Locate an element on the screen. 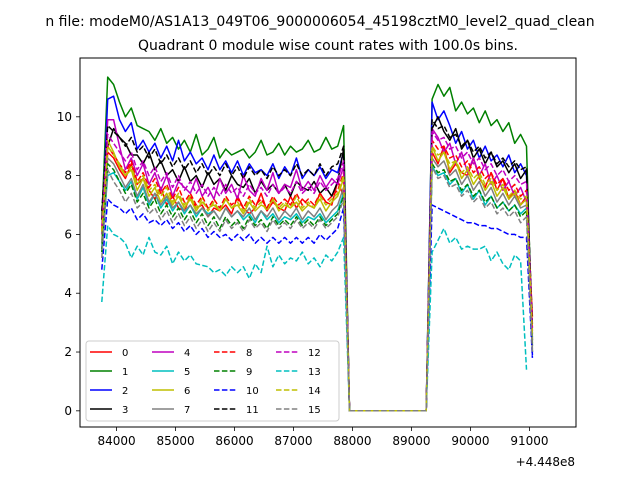 The width and height of the screenshot is (640, 480). legend-label-12: 12 is located at coordinates (314, 353).